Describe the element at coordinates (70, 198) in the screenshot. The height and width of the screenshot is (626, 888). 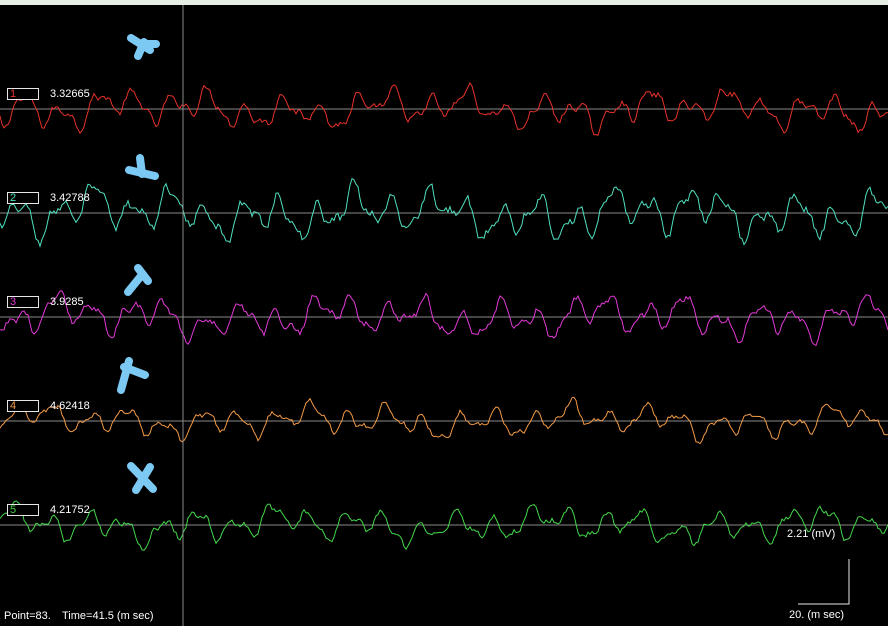
I see `channel-value-2: 3.42788` at that location.